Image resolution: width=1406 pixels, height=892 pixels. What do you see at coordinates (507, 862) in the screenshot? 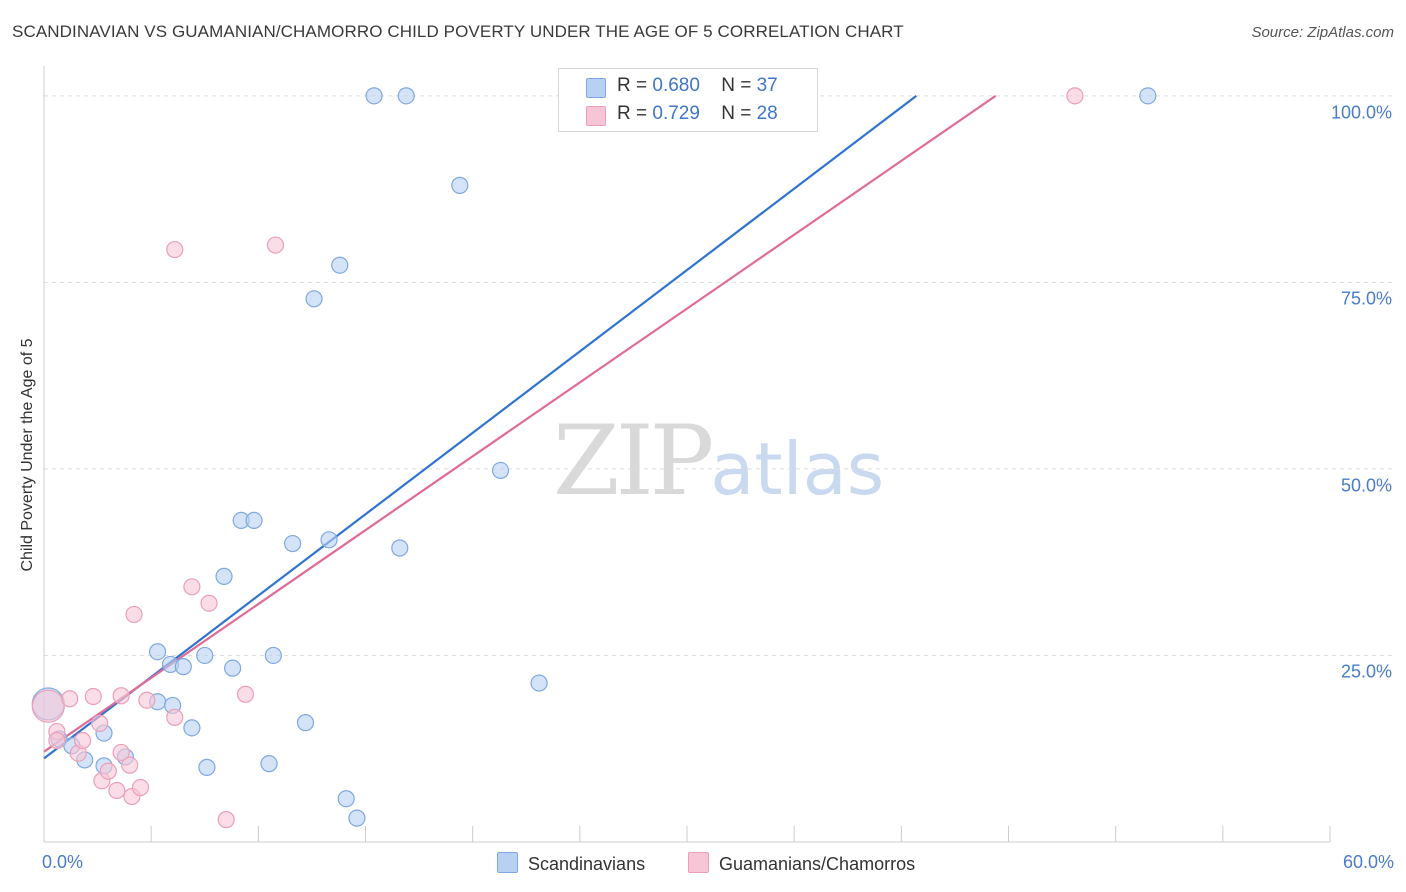
I see `bottom-legend-swatch-scandinavians` at bounding box center [507, 862].